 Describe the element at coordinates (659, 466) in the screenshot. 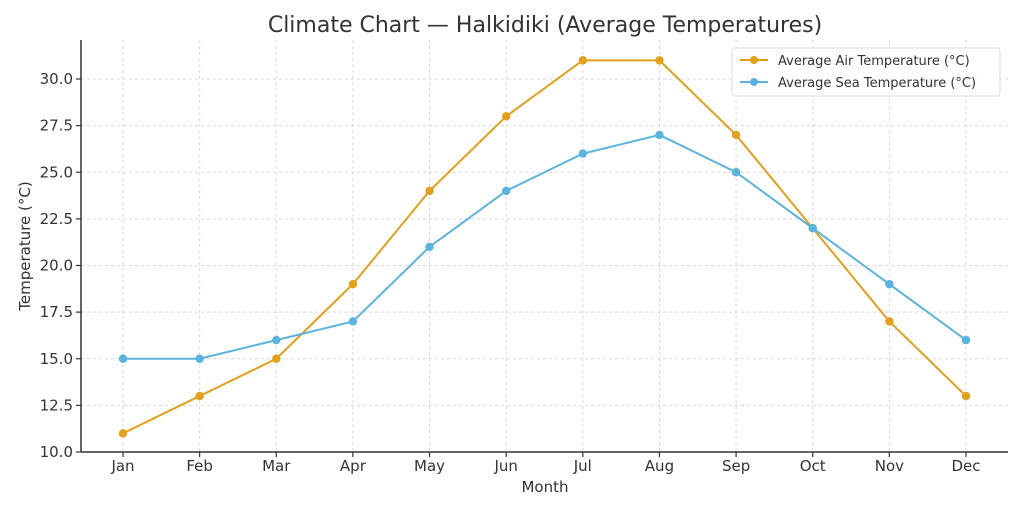

I see `x-tick-label: Aug` at that location.